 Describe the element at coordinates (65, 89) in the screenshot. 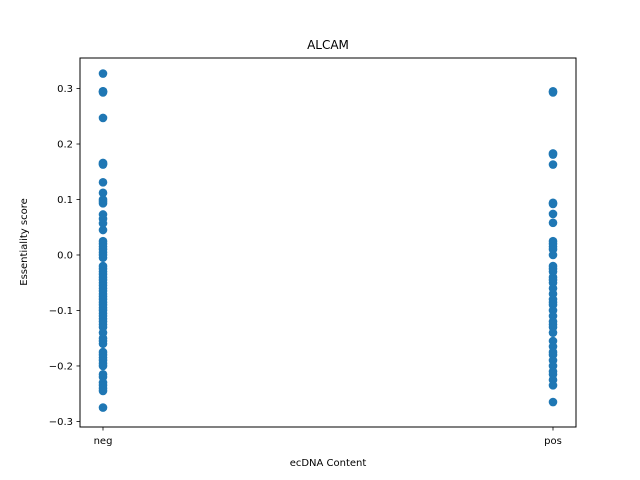

I see `y-tick-label: 0.3` at that location.